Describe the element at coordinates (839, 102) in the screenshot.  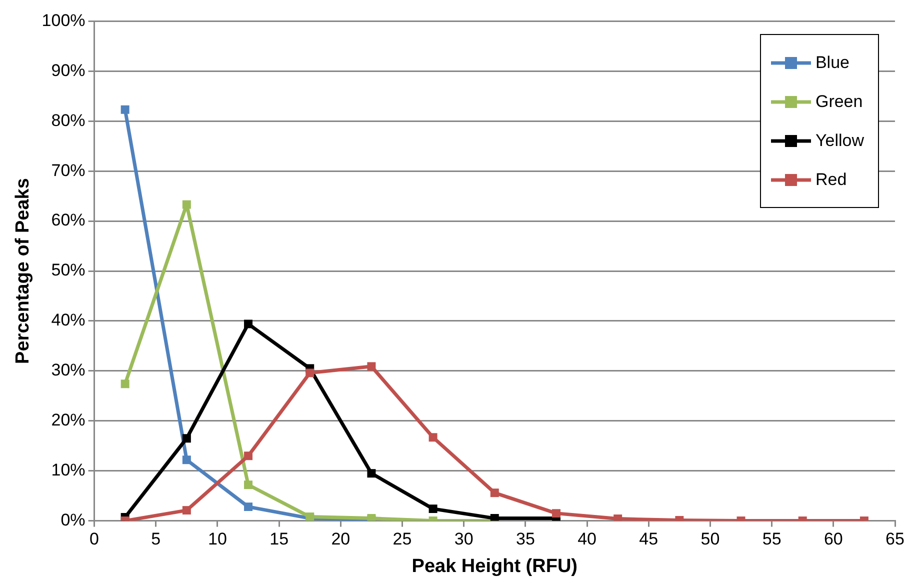
I see `legend-label: Green` at that location.